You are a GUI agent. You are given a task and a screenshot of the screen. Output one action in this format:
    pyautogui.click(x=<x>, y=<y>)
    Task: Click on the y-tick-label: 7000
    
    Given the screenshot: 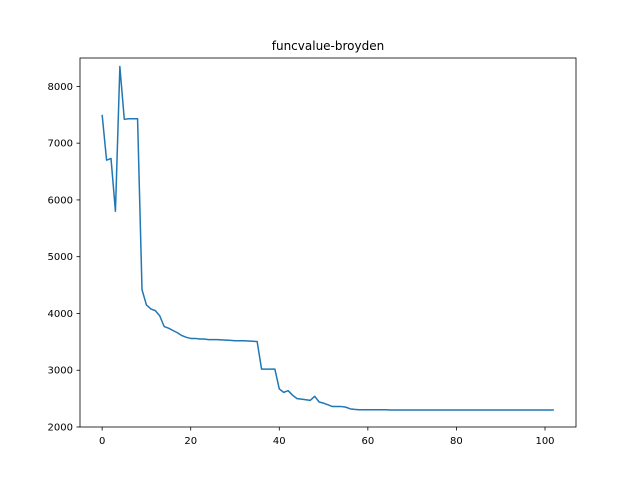 What is the action you would take?
    pyautogui.click(x=60, y=144)
    